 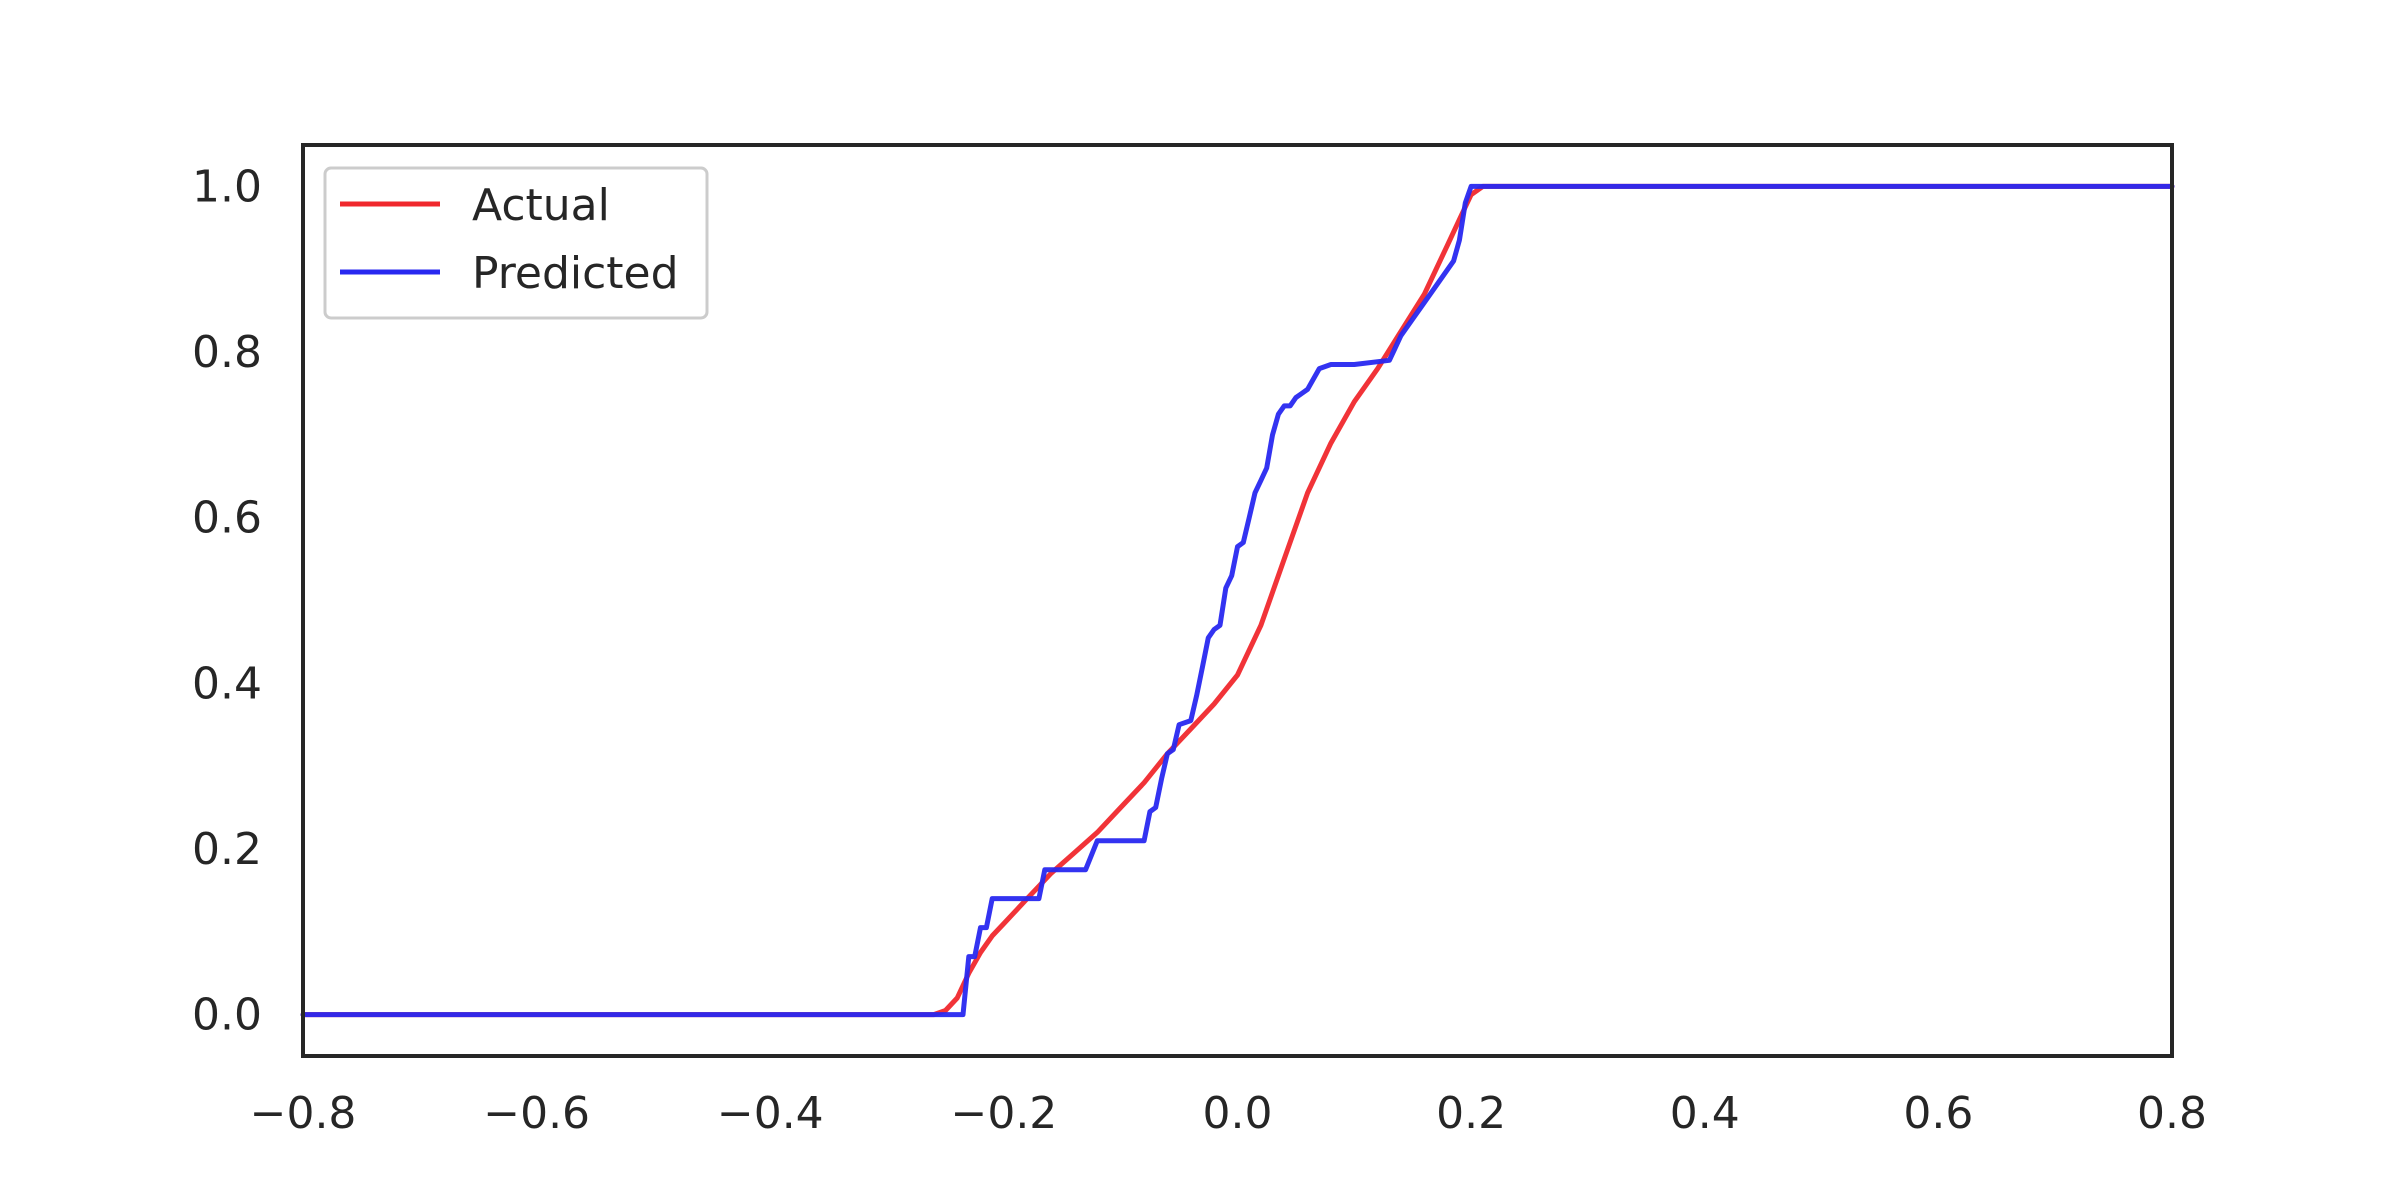 I want to click on x-axis: −0.8 −0.6 −0.4 −0.2 0.0 0.2 0.4 0.6 0.8, so click(x=1228, y=1113).